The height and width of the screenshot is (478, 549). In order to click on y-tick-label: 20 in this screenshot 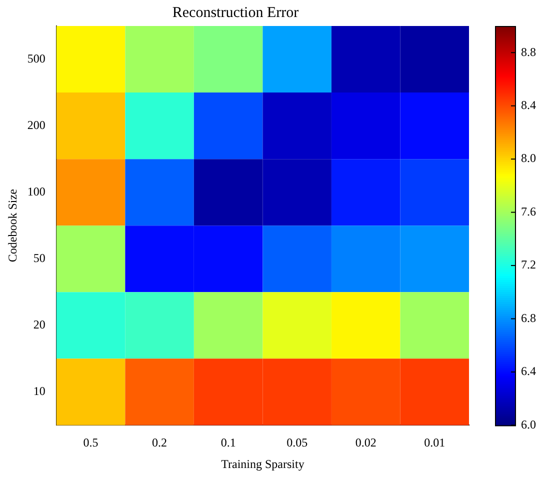, I will do `click(39, 325)`.